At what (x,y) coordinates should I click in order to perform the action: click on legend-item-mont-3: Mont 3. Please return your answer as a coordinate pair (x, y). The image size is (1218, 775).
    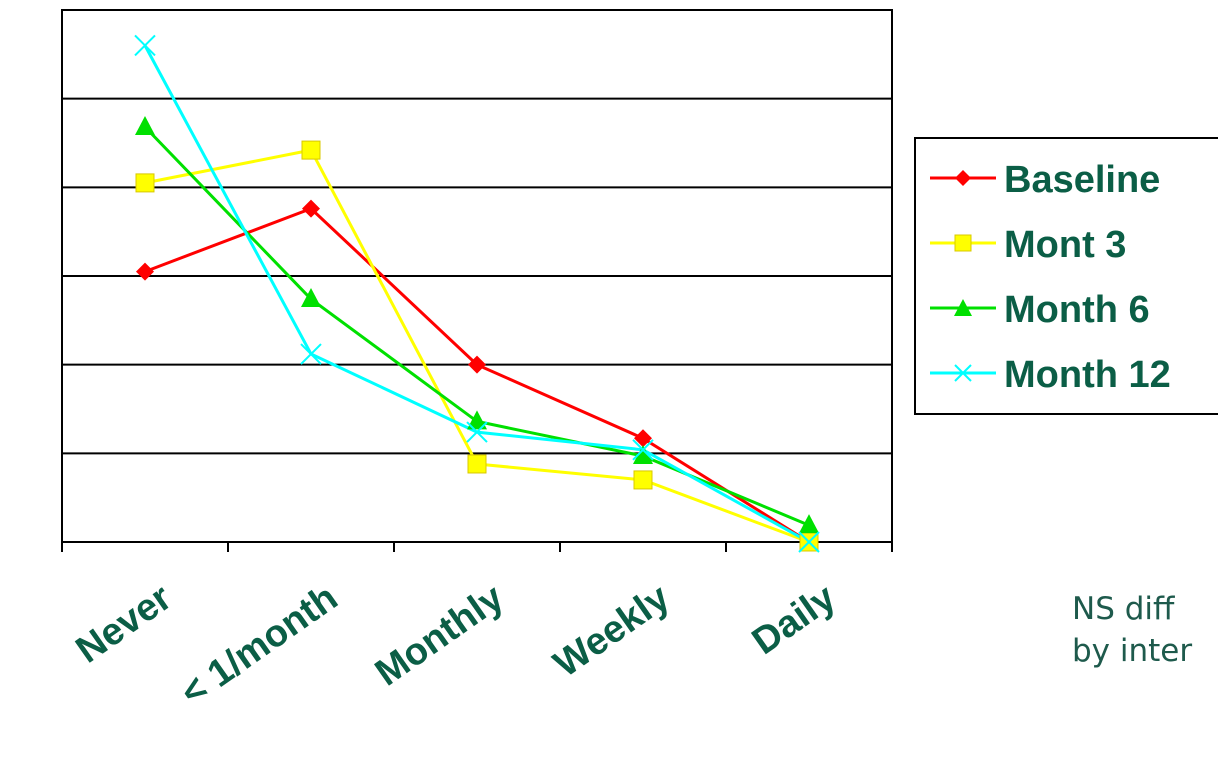
    Looking at the image, I should click on (1067, 244).